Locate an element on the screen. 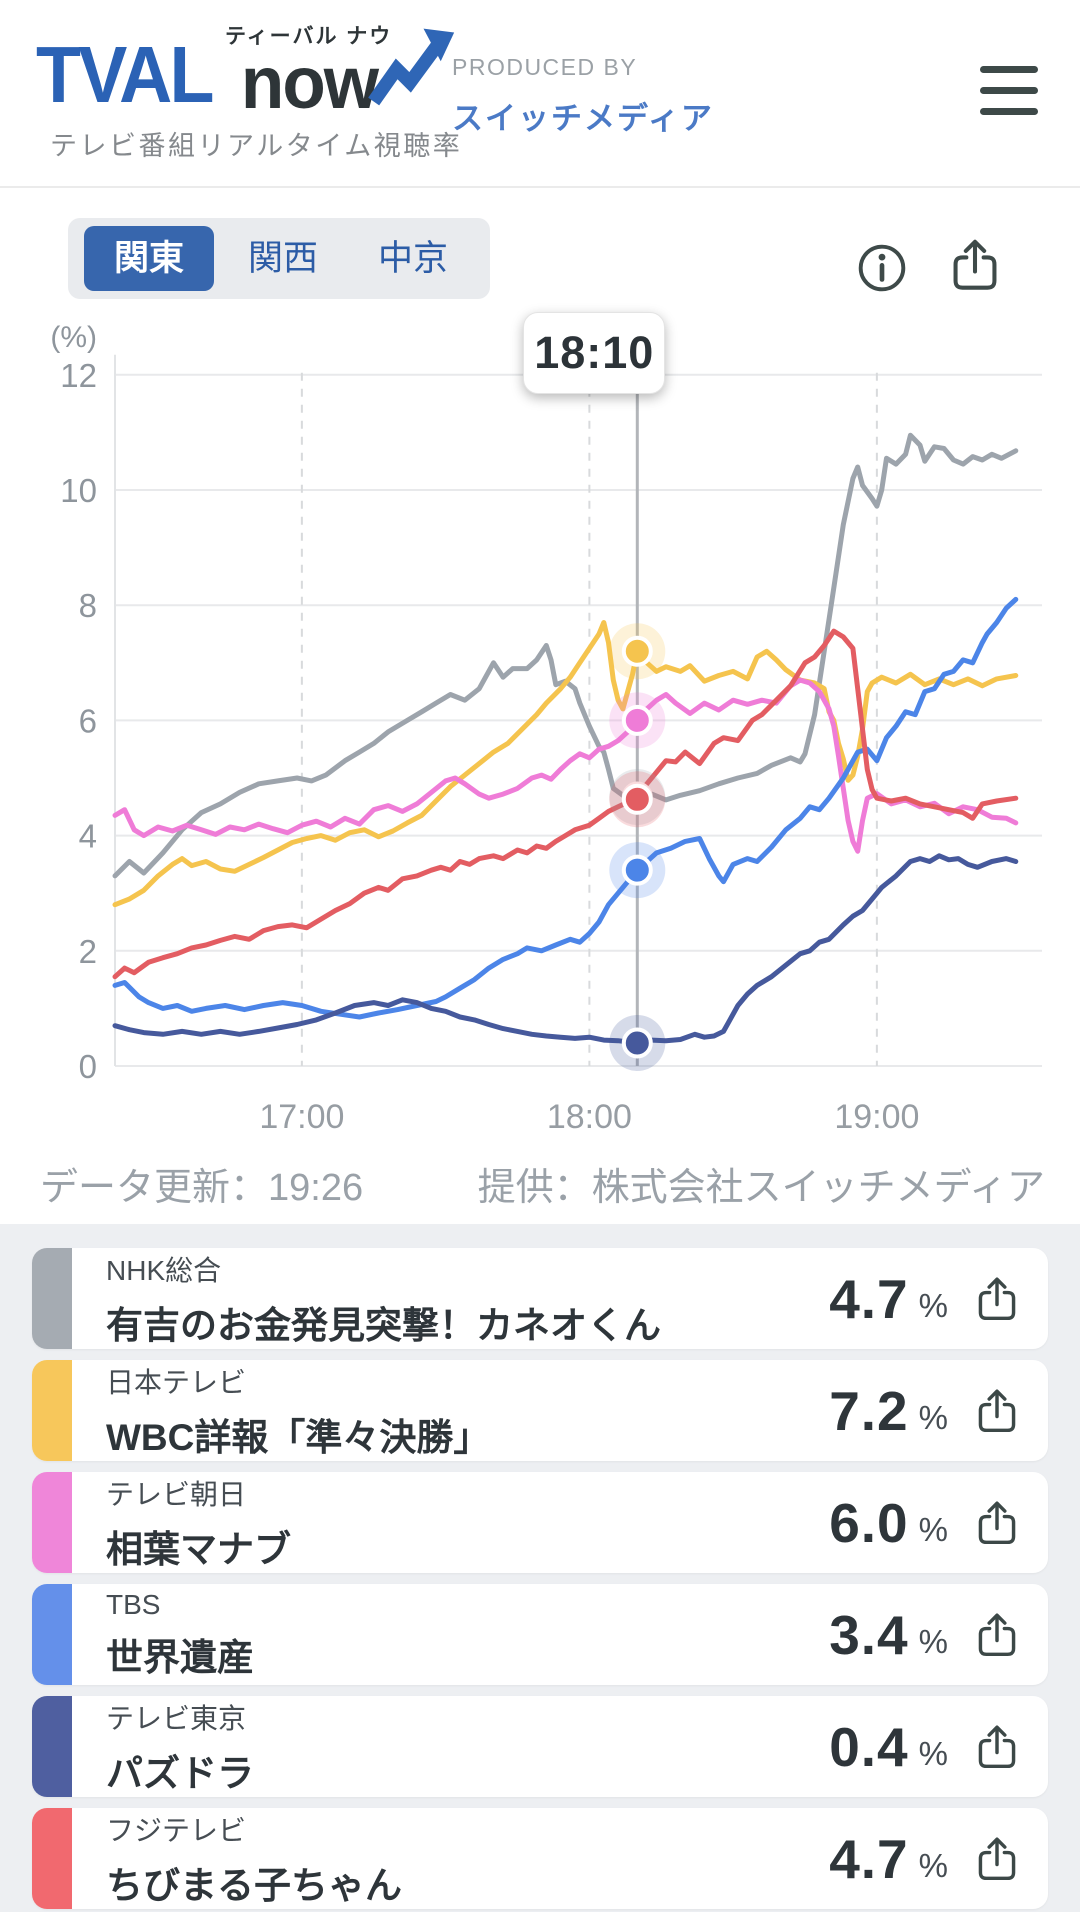 The image size is (1080, 1912). produced-by-label: PRODUCED BY is located at coordinates (545, 67).